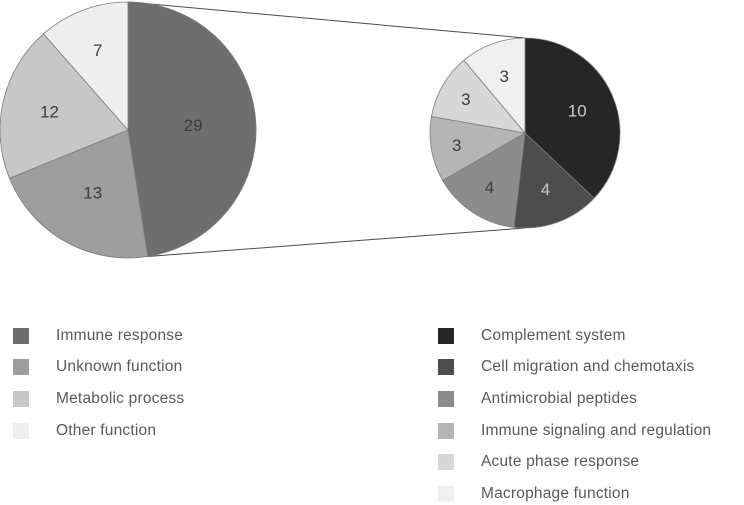  I want to click on pie-slice-macrophage-function, so click(494, 85).